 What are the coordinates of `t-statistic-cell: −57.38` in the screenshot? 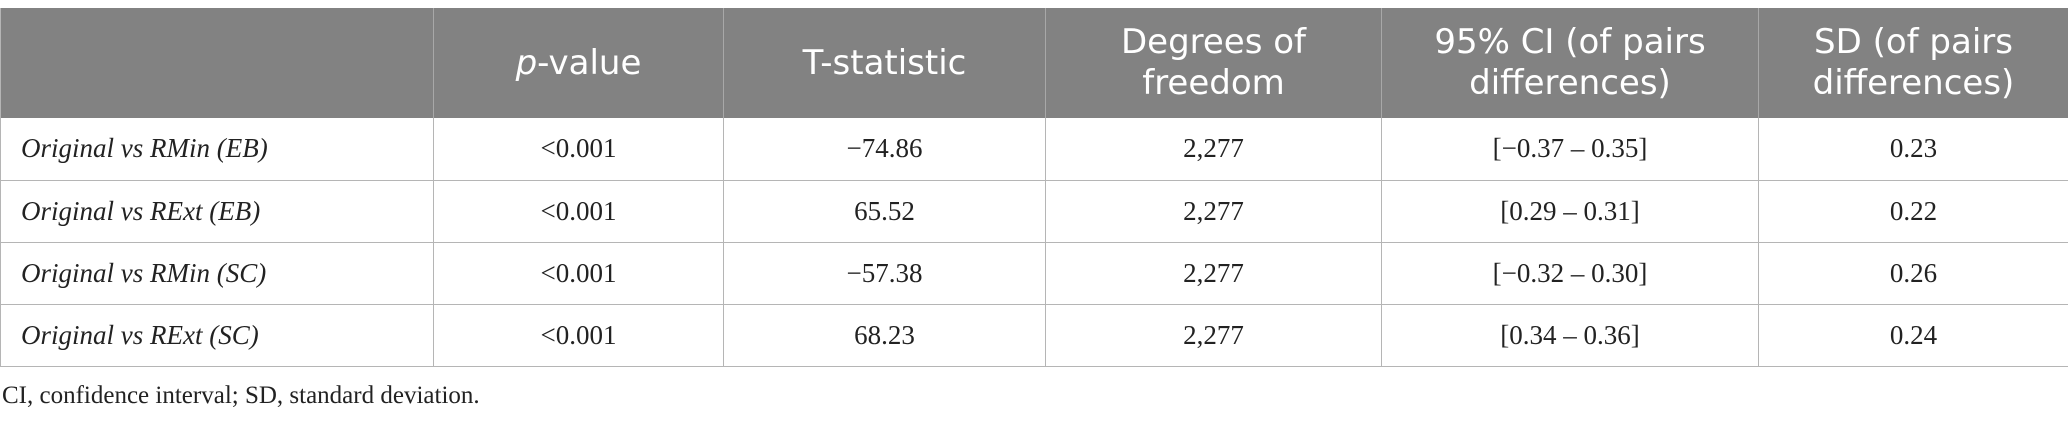 It's located at (884, 273).